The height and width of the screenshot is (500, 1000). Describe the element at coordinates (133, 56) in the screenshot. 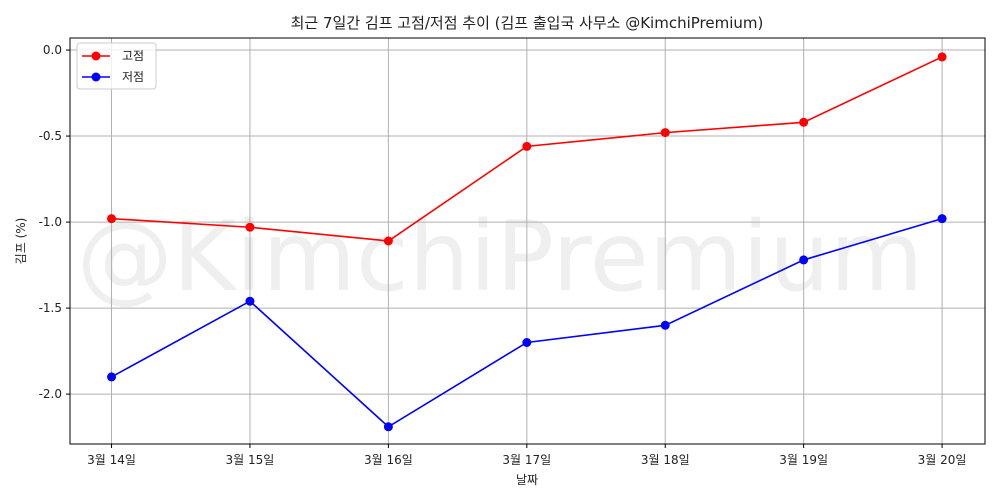

I see `legend-label: 고점` at that location.